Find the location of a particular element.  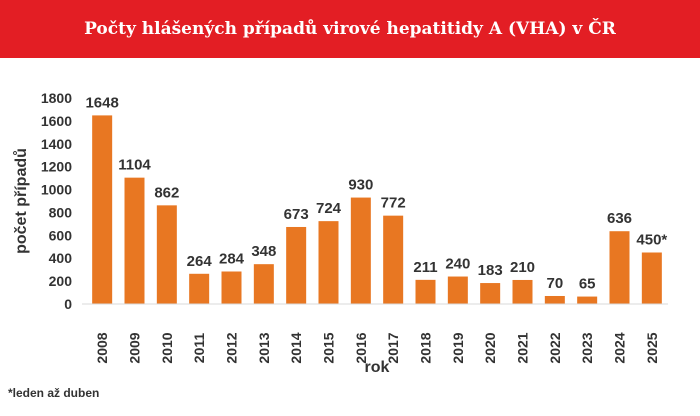

x-tick-label: 2024 is located at coordinates (620, 347).